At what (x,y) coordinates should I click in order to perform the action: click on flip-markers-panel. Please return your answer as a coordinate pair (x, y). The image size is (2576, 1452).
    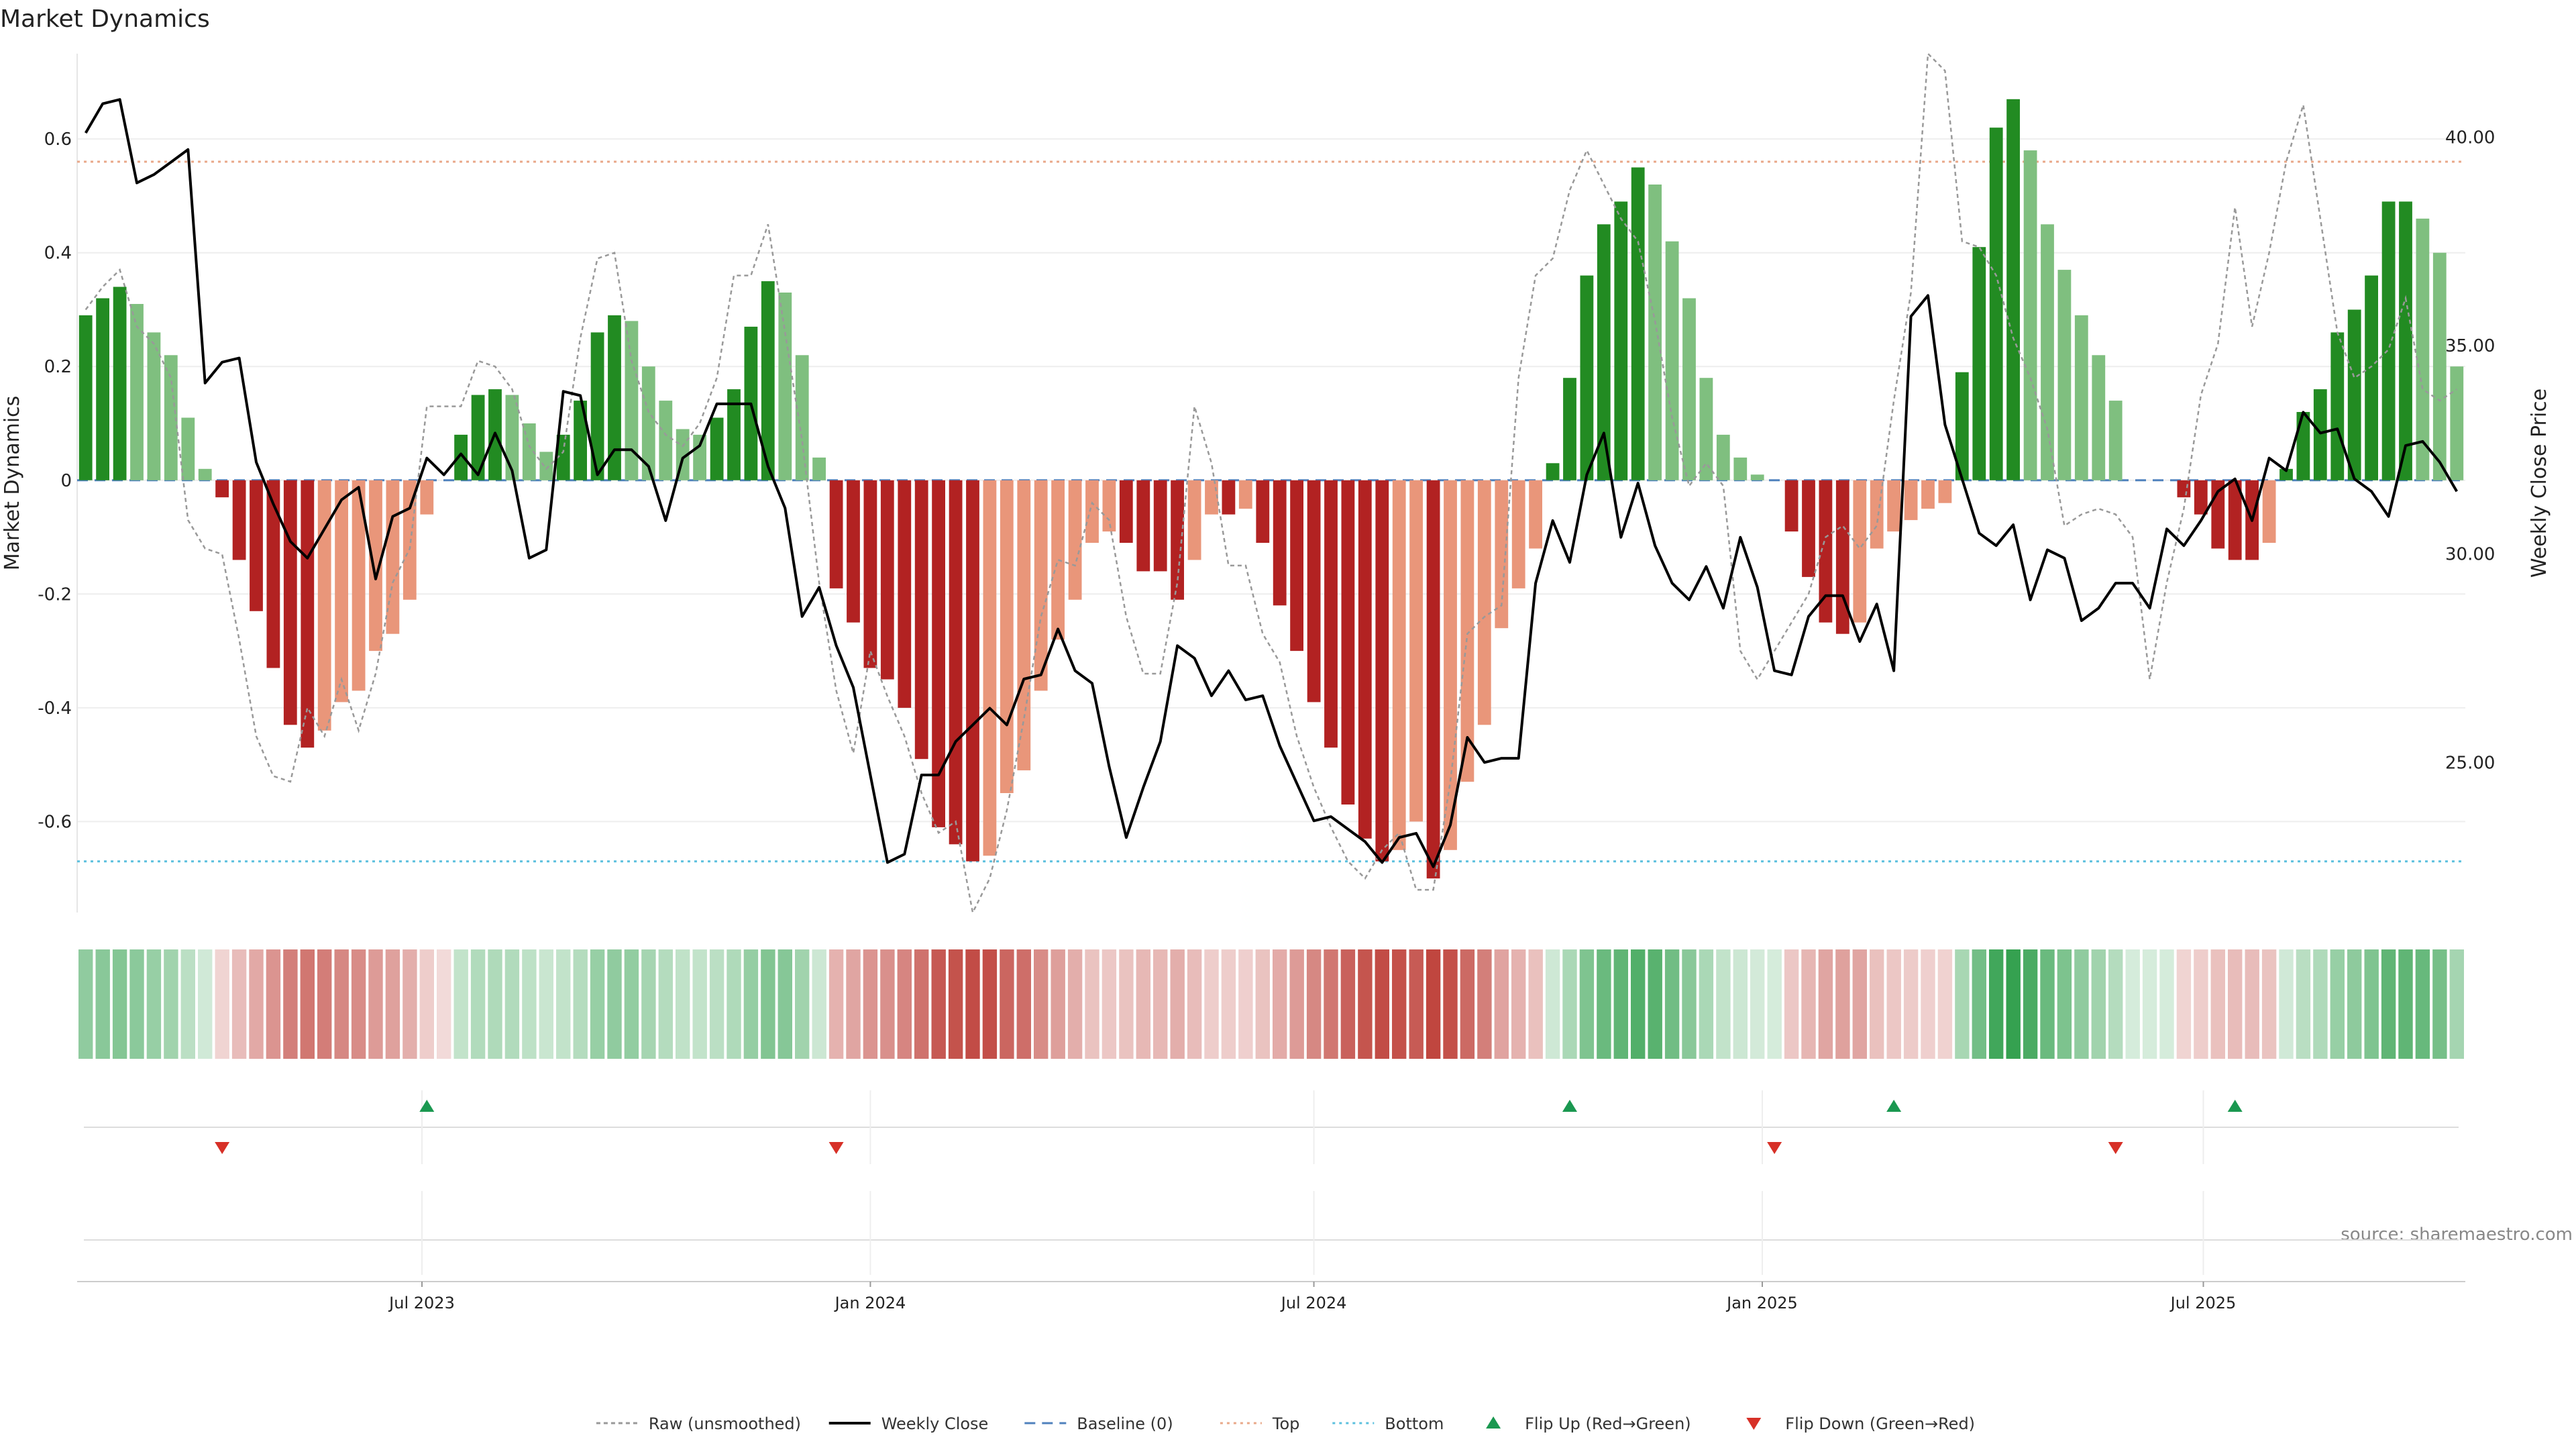
    Looking at the image, I should click on (1271, 1127).